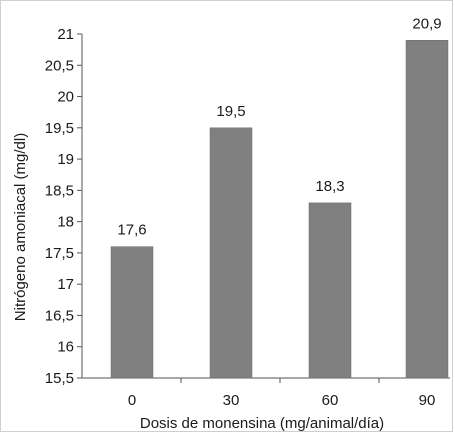 The image size is (455, 434). Describe the element at coordinates (65, 97) in the screenshot. I see `y-tick-label: 20` at that location.